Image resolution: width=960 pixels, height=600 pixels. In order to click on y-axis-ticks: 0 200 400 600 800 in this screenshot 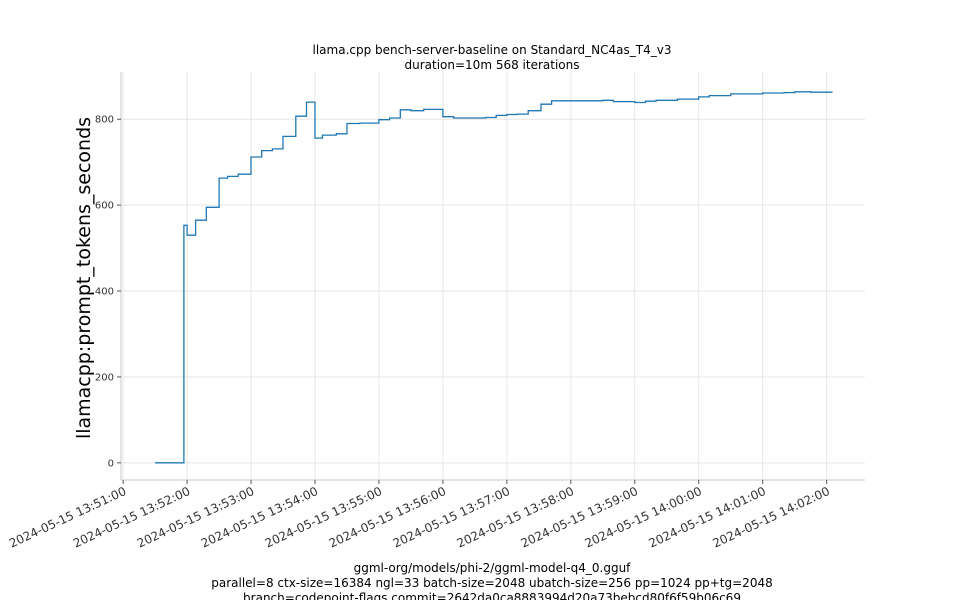, I will do `click(108, 292)`.